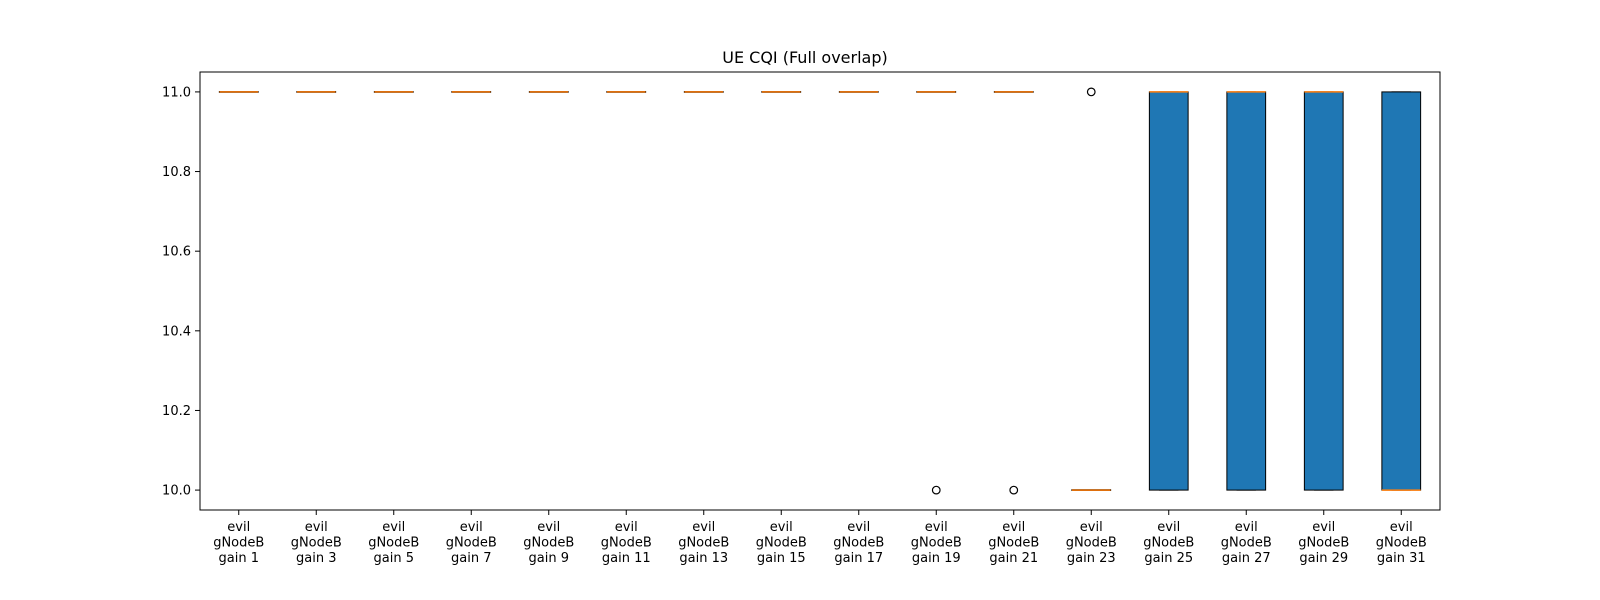 This screenshot has height=600, width=1600. Describe the element at coordinates (626, 543) in the screenshot. I see `x-tick-label: evil gNodeB gain 11` at that location.